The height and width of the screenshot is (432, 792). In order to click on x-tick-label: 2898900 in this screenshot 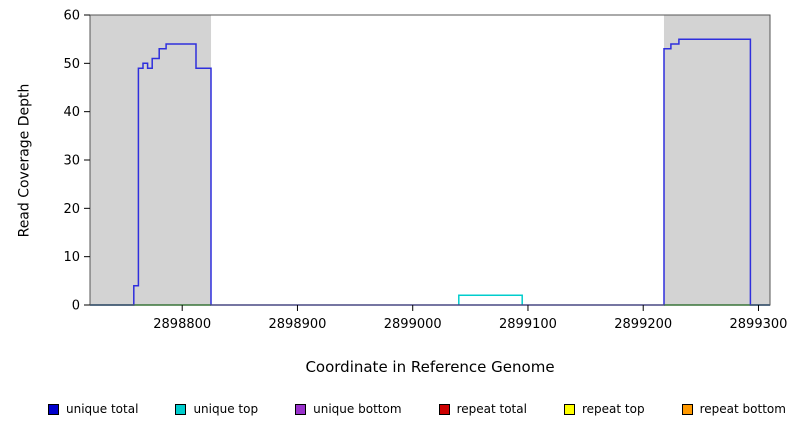, I will do `click(298, 324)`.